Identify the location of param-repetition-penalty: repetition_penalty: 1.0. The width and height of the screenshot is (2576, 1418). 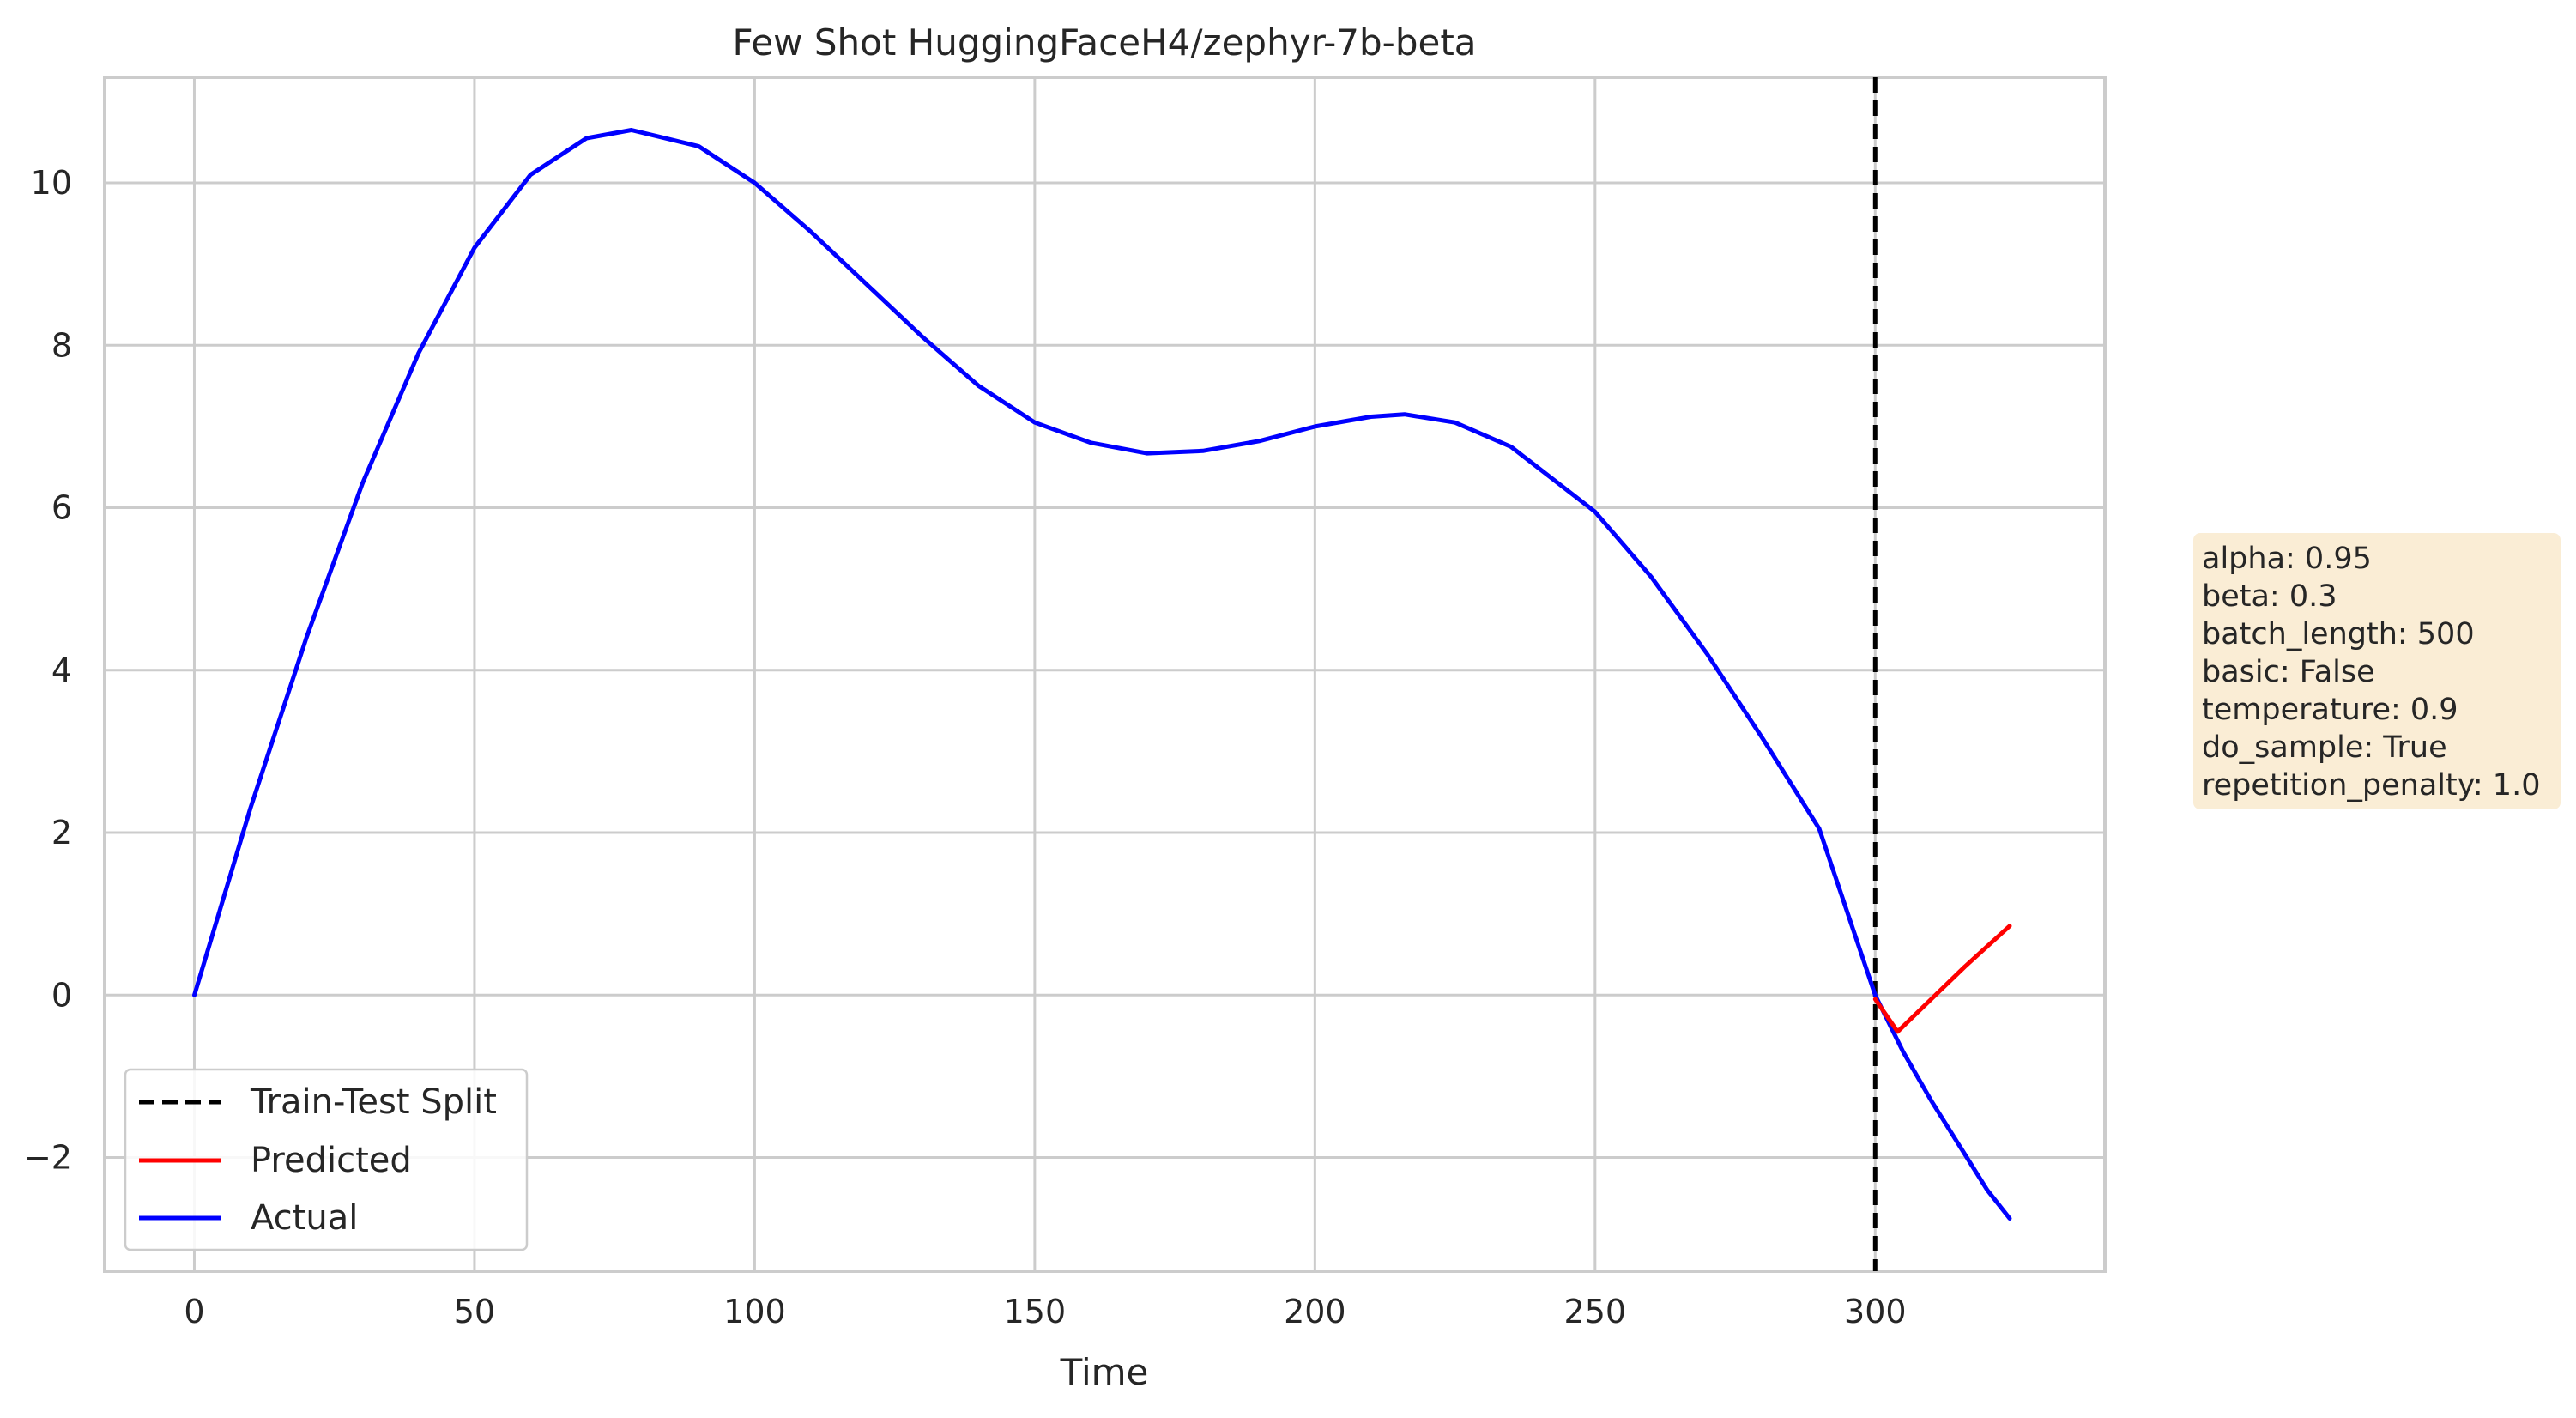
(2371, 785).